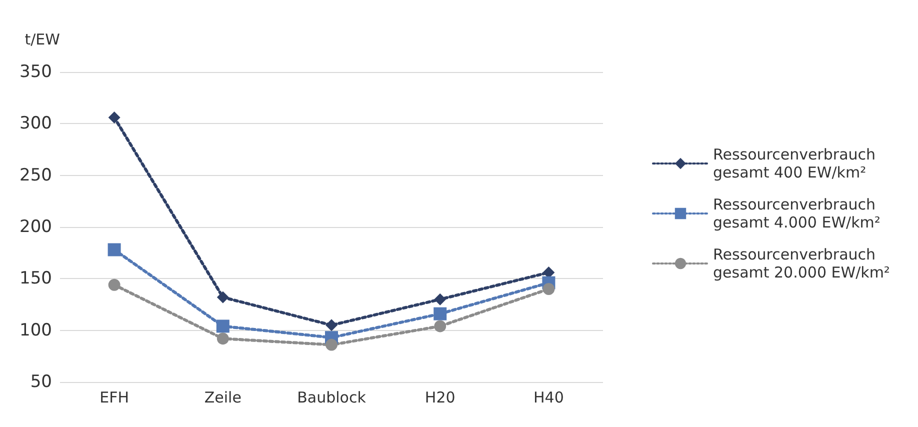 Image resolution: width=918 pixels, height=427 pixels. Describe the element at coordinates (41, 382) in the screenshot. I see `y-tick-label: 50` at that location.